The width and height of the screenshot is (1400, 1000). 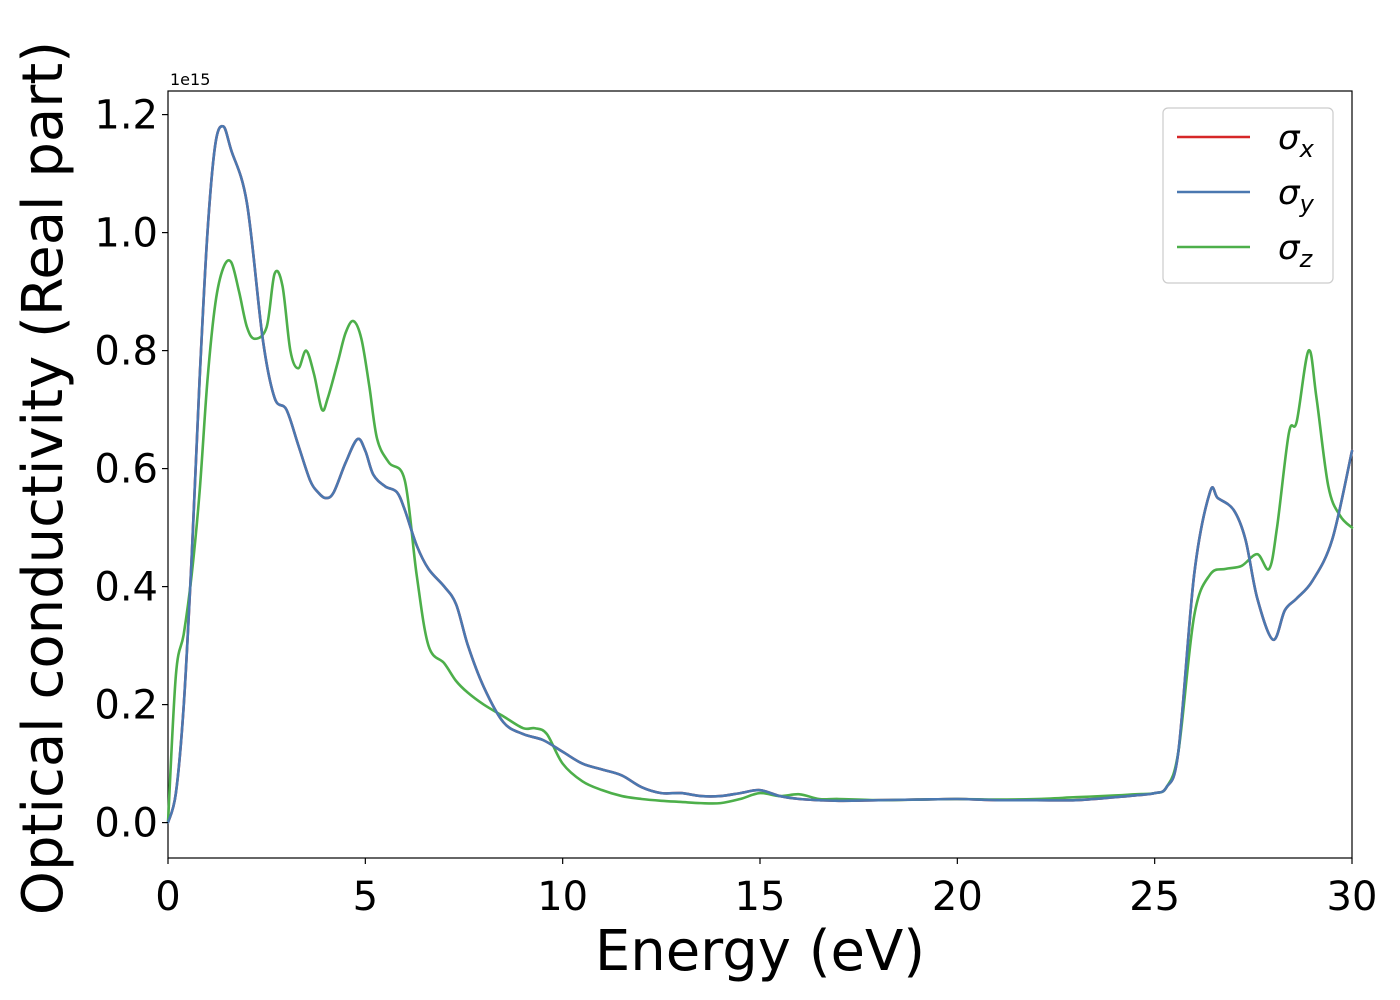 I want to click on legend-label-x: σx, so click(x=1296, y=140).